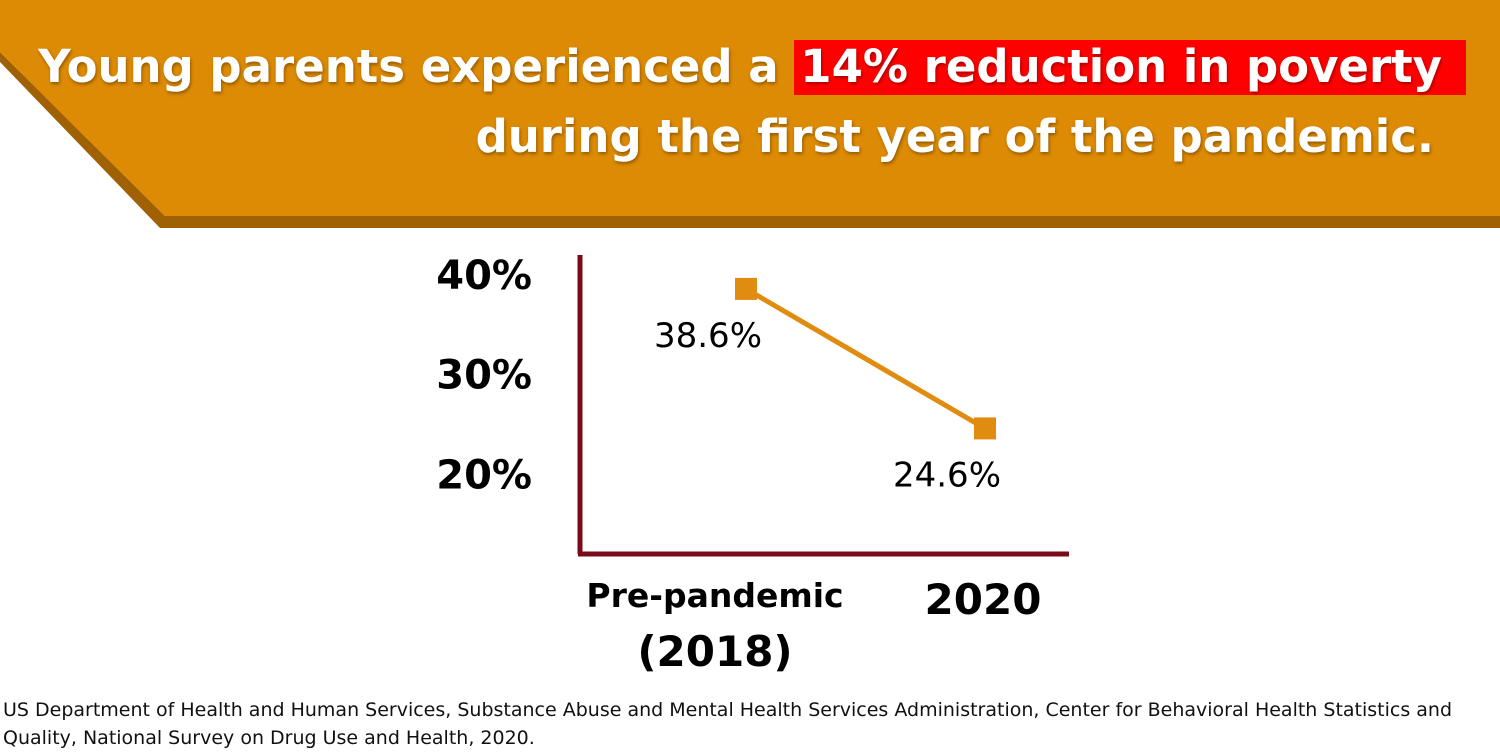 The width and height of the screenshot is (1500, 752). I want to click on headline-line-2: during the first year of the pandemic., so click(954, 136).